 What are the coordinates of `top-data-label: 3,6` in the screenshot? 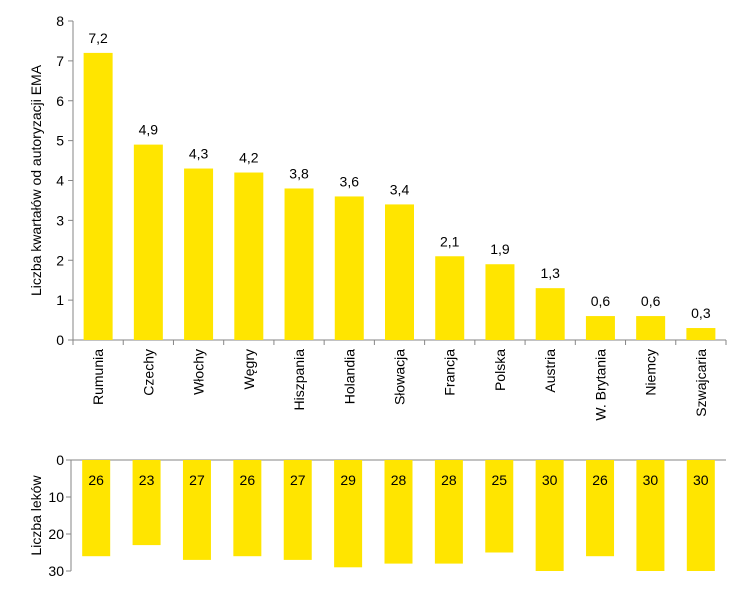 It's located at (350, 181).